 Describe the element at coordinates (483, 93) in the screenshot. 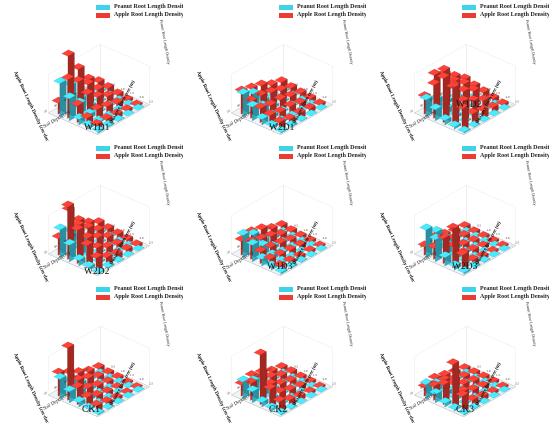

I see `apple-bar-d100-r1.5` at that location.